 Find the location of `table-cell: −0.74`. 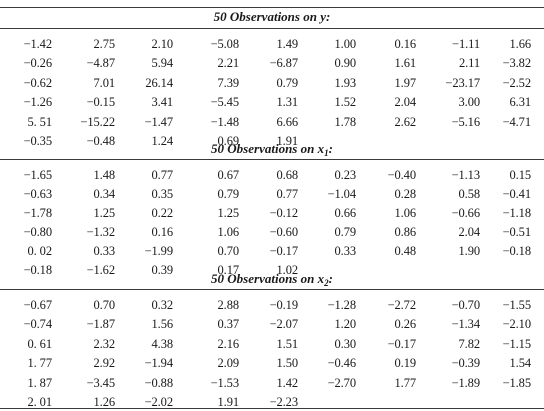

table-cell: −0.74 is located at coordinates (38, 324).